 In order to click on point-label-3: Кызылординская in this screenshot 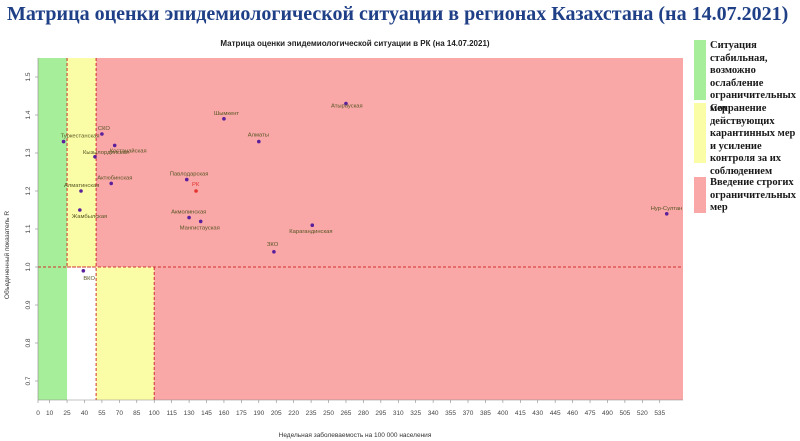, I will do `click(106, 153)`.